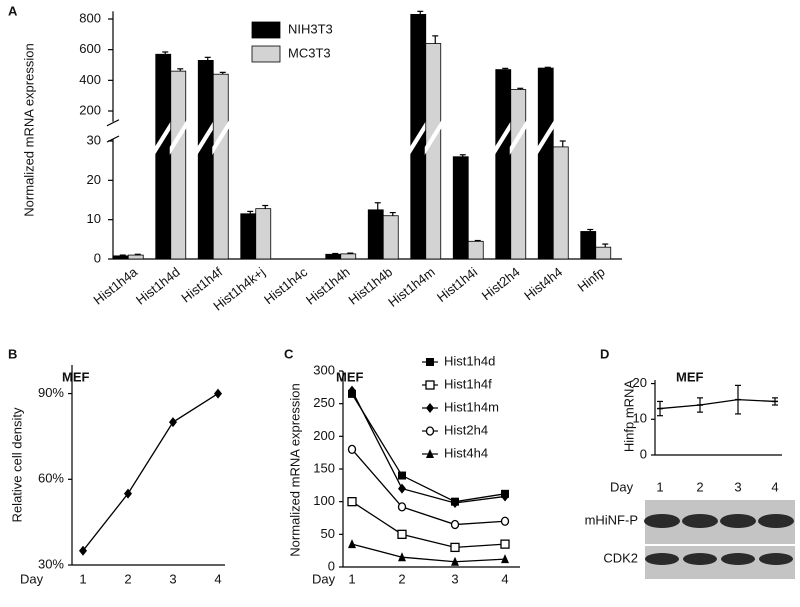  Describe the element at coordinates (324, 500) in the screenshot. I see `y-tick-label: 100` at that location.